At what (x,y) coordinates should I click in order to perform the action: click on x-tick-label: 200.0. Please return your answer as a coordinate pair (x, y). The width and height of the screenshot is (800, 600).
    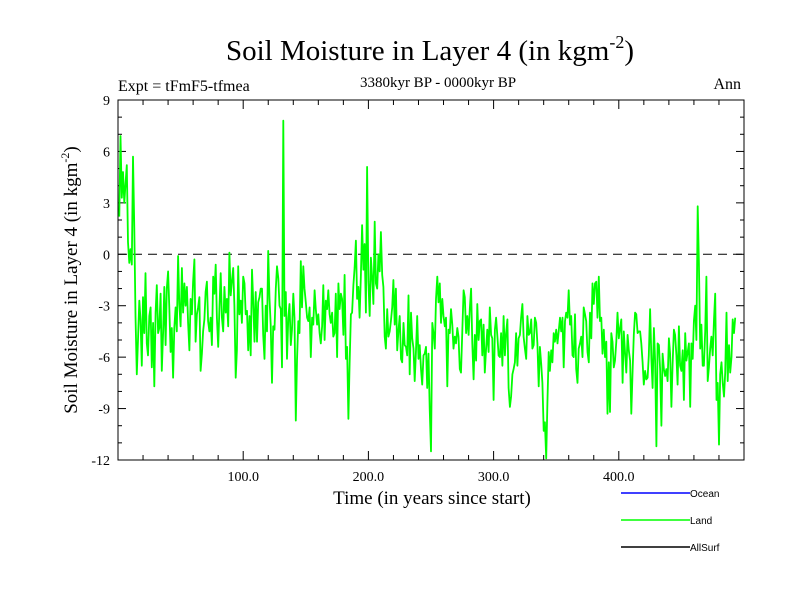
    Looking at the image, I should click on (369, 477).